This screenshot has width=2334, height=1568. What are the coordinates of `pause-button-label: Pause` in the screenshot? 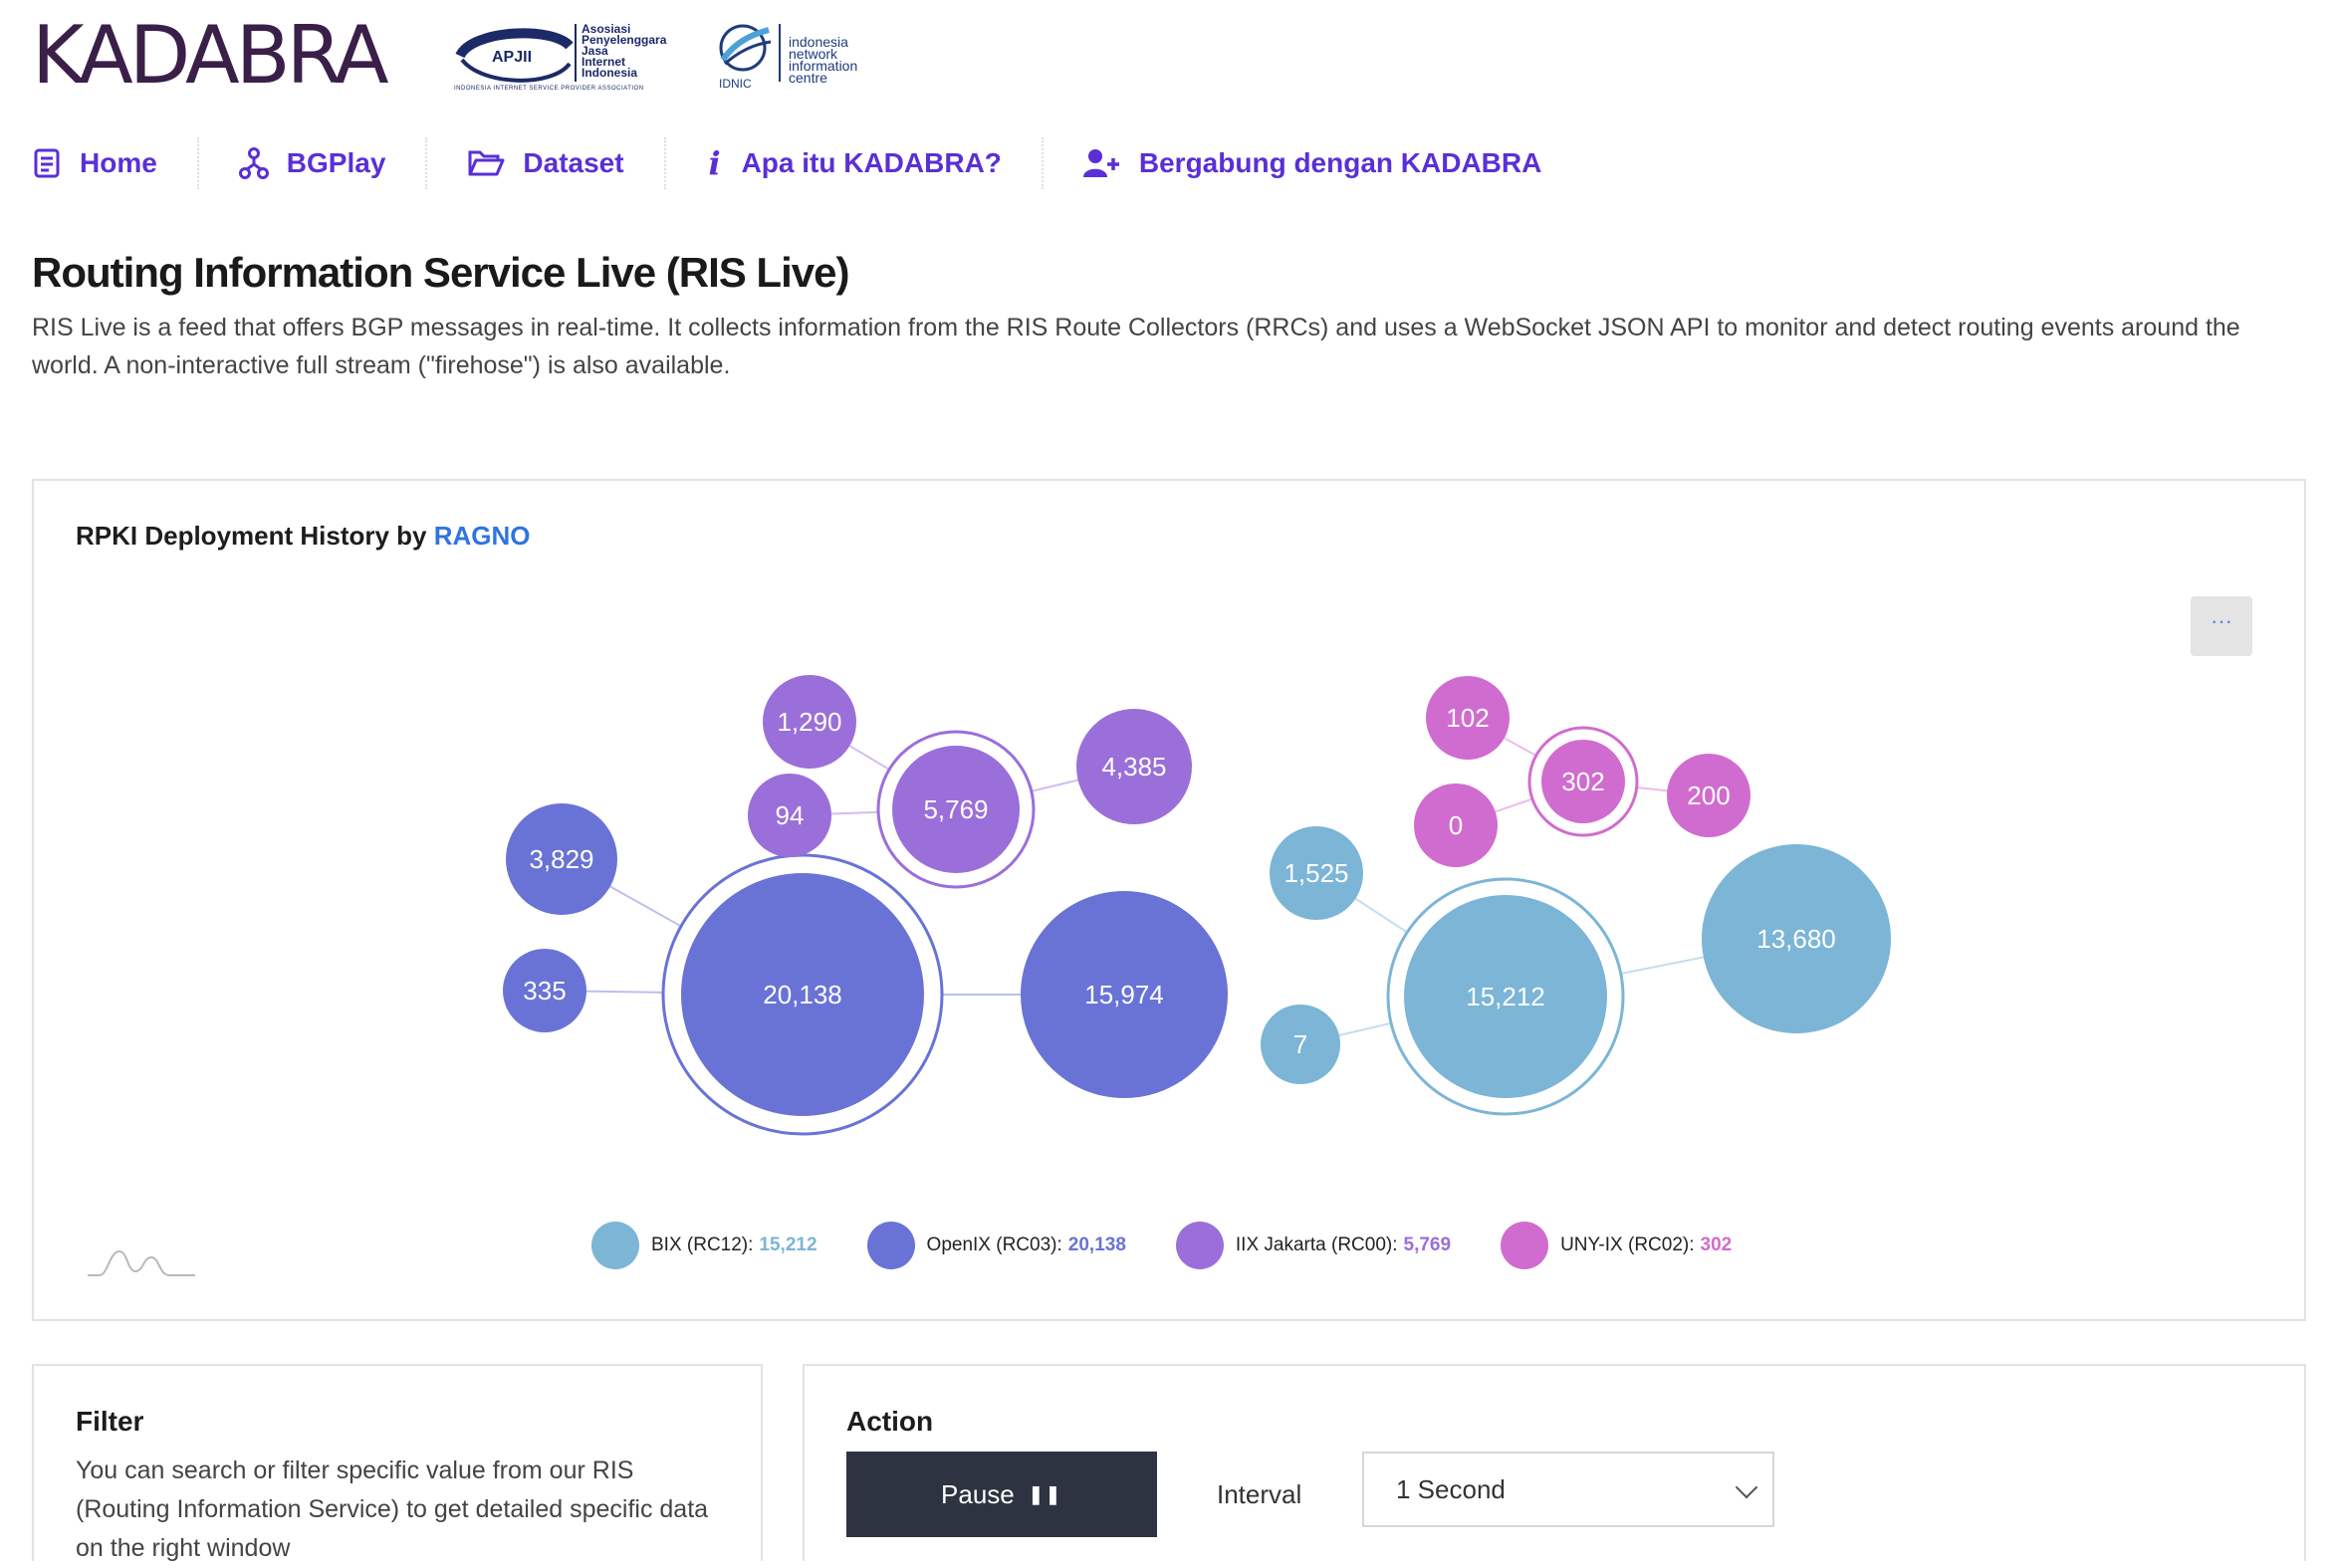 It's located at (978, 1493).